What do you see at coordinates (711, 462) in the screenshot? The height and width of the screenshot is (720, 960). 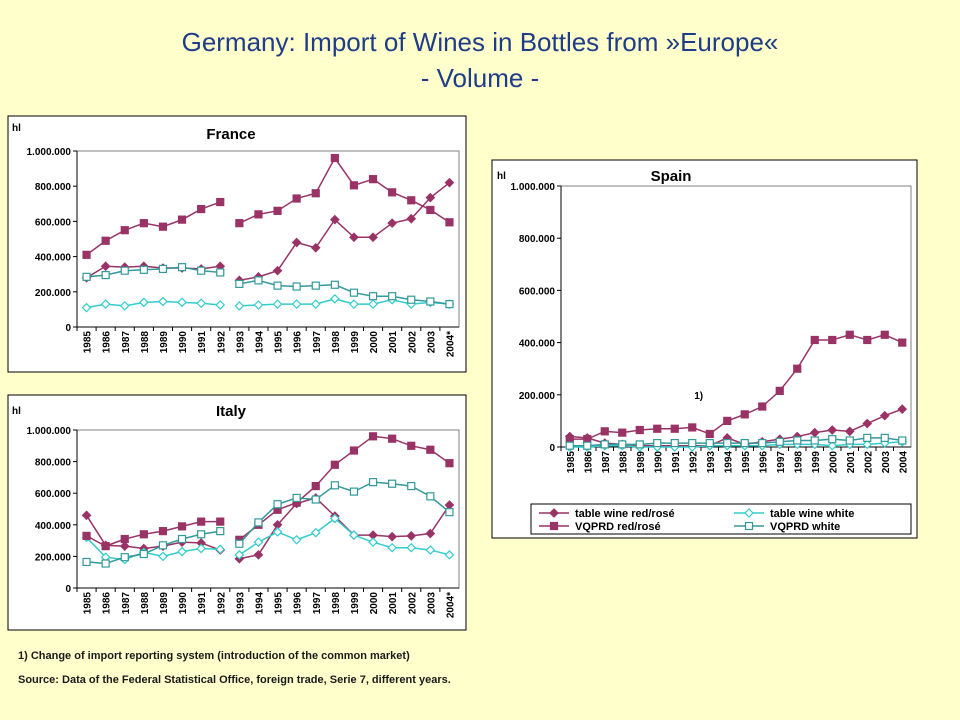 I see `x-tick-label: 1993` at bounding box center [711, 462].